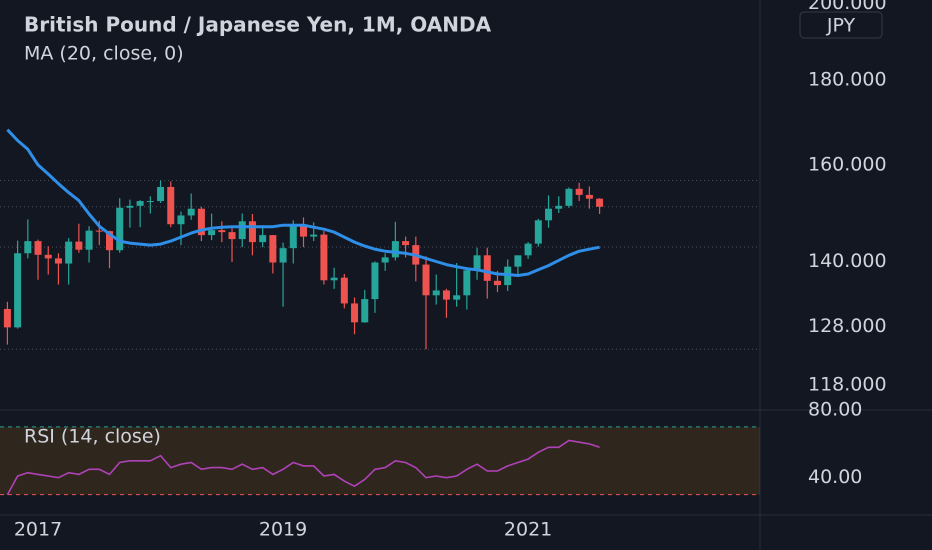 The height and width of the screenshot is (550, 932). Describe the element at coordinates (303, 467) in the screenshot. I see `rsi-line` at that location.